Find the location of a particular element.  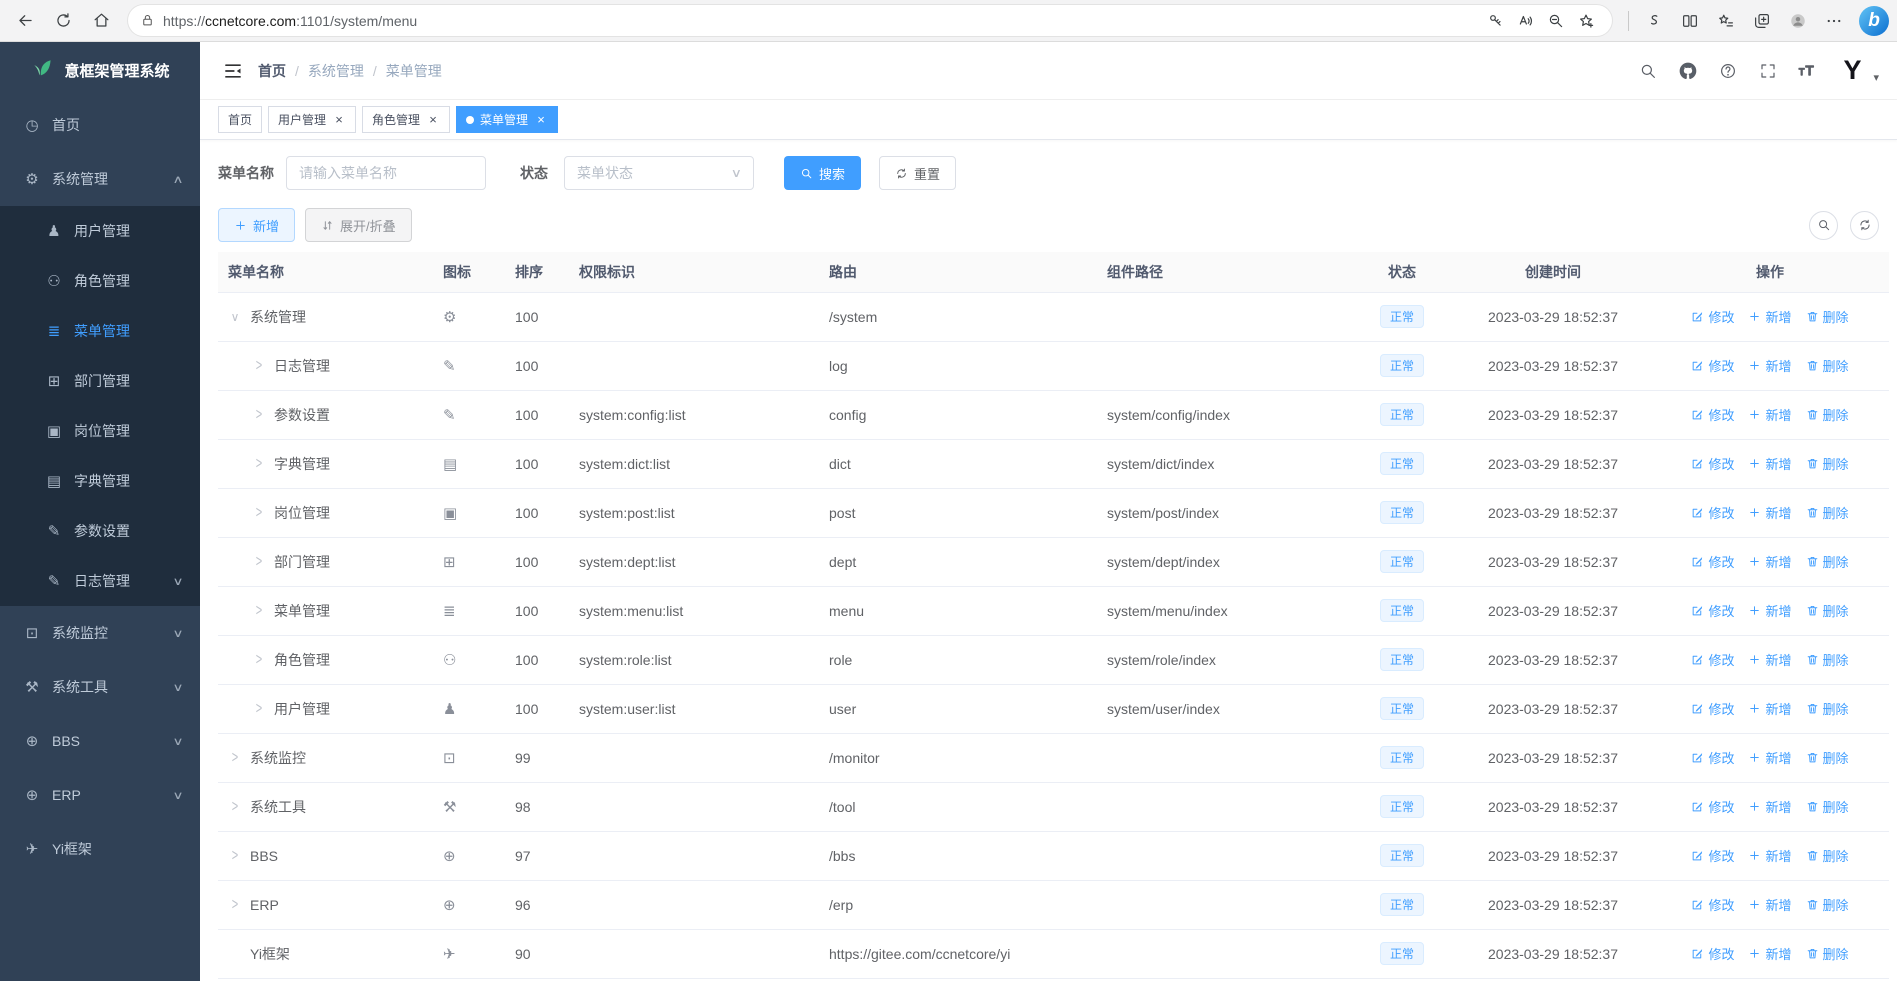

status-select: 菜单状态 ∨ is located at coordinates (659, 173).